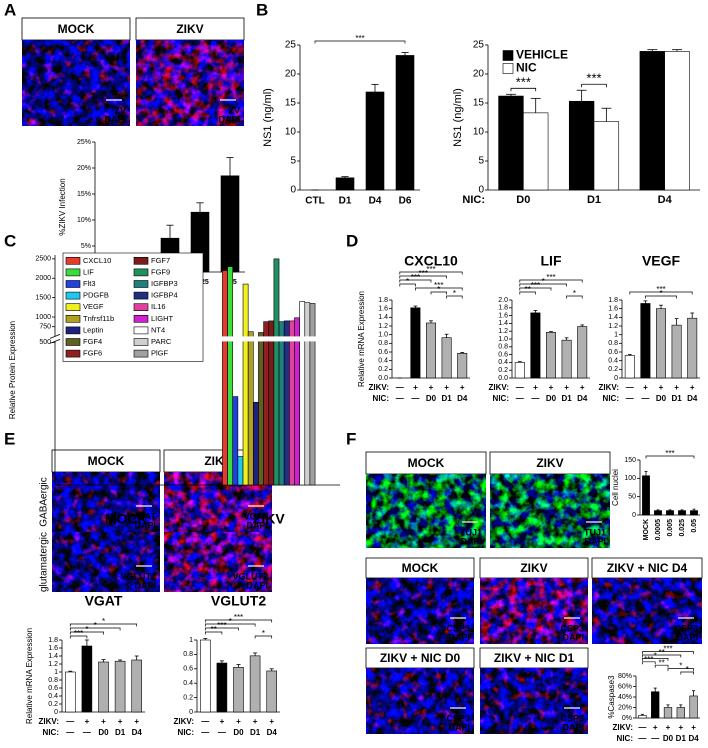  Describe the element at coordinates (630, 460) in the screenshot. I see `y-tick-label: 150` at that location.